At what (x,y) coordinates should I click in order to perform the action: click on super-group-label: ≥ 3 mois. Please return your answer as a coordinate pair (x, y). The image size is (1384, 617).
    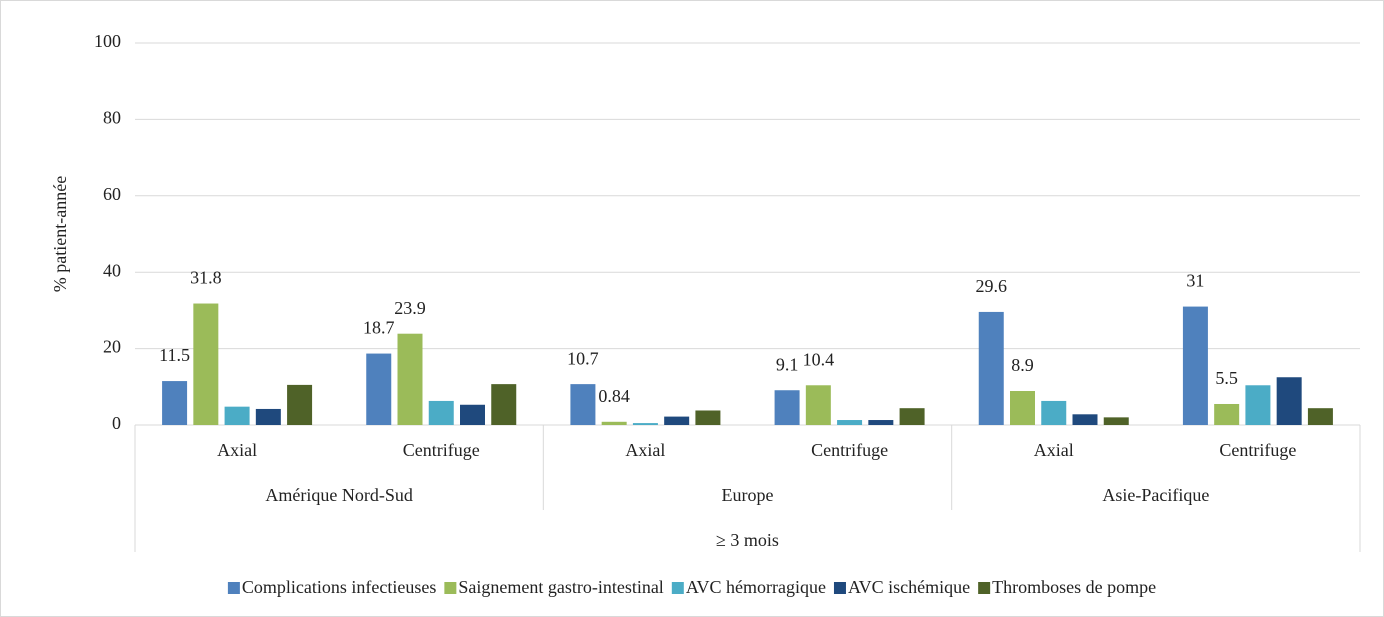
    Looking at the image, I should click on (747, 540).